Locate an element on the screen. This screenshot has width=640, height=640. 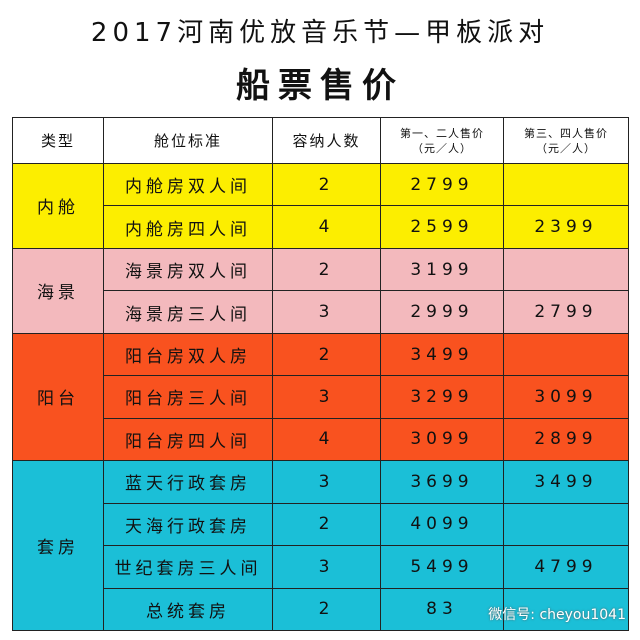
price-cell: 2599 is located at coordinates (442, 227).